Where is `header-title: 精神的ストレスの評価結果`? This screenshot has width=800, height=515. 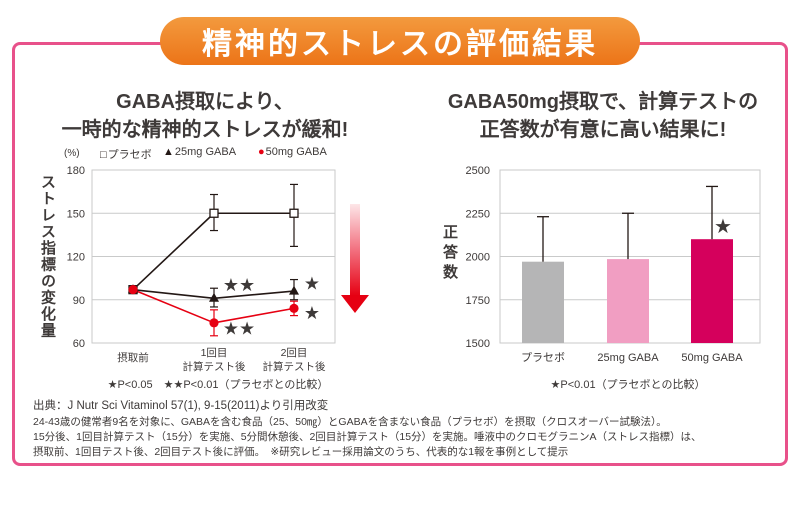 header-title: 精神的ストレスの評価結果 is located at coordinates (400, 44).